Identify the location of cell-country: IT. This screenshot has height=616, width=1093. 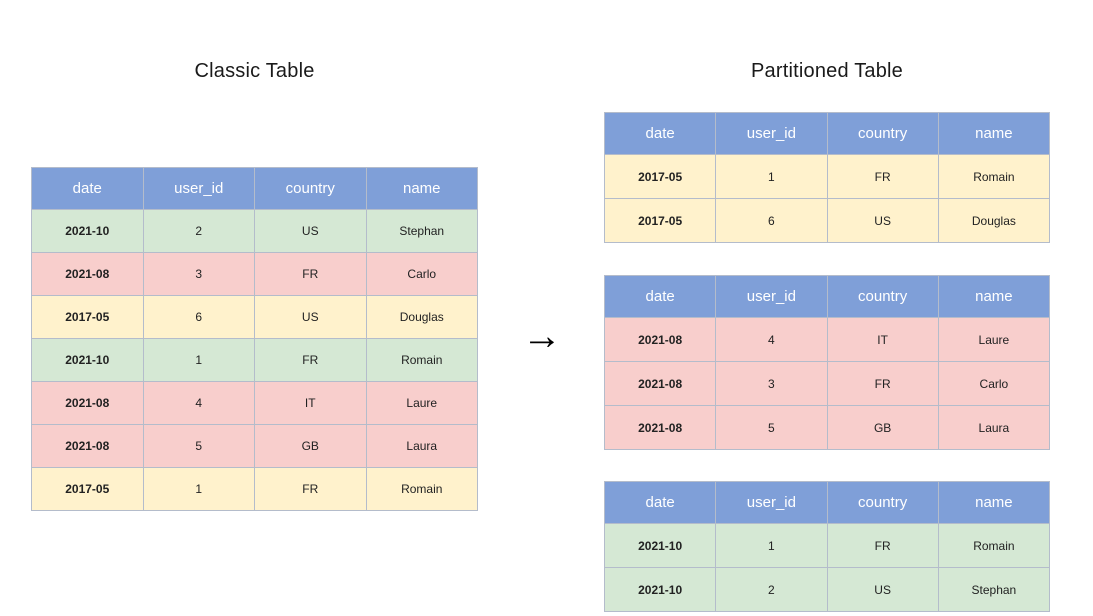
(882, 339).